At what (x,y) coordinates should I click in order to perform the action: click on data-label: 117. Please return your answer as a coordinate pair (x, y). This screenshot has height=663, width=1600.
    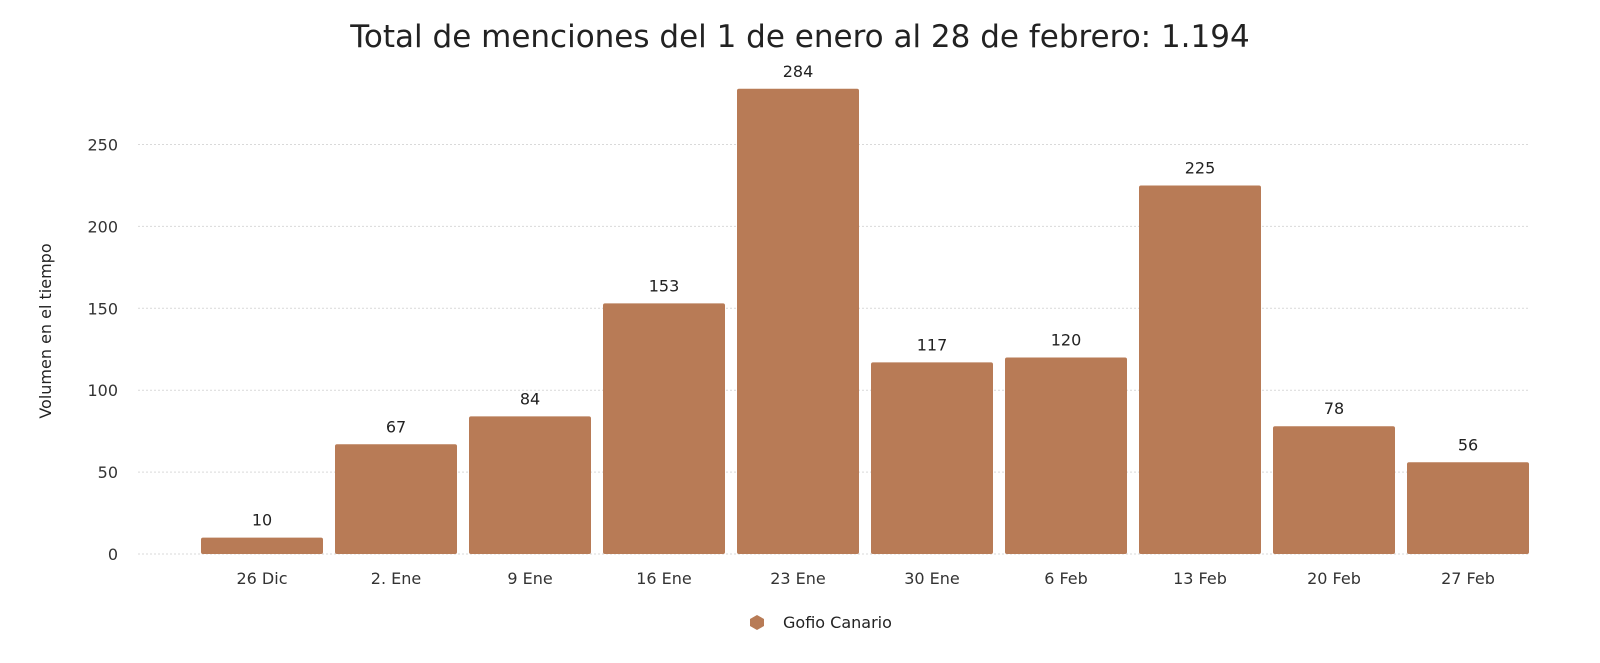
    Looking at the image, I should click on (932, 344).